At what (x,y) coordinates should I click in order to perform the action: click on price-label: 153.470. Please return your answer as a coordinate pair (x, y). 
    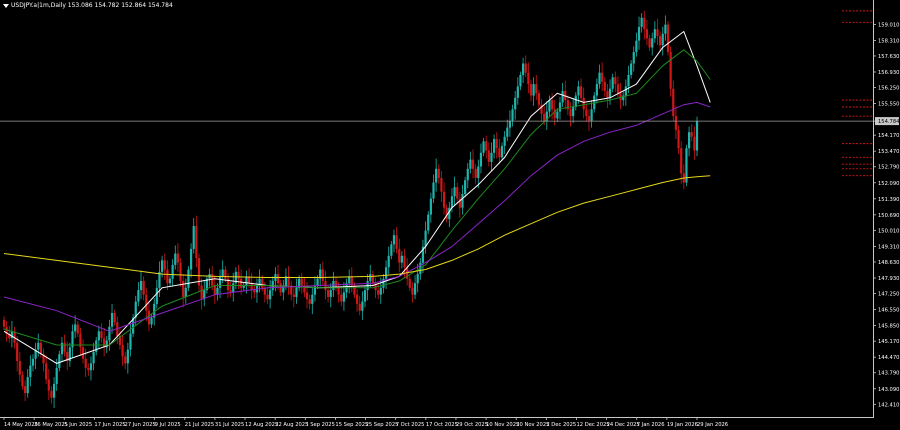
    Looking at the image, I should click on (888, 152).